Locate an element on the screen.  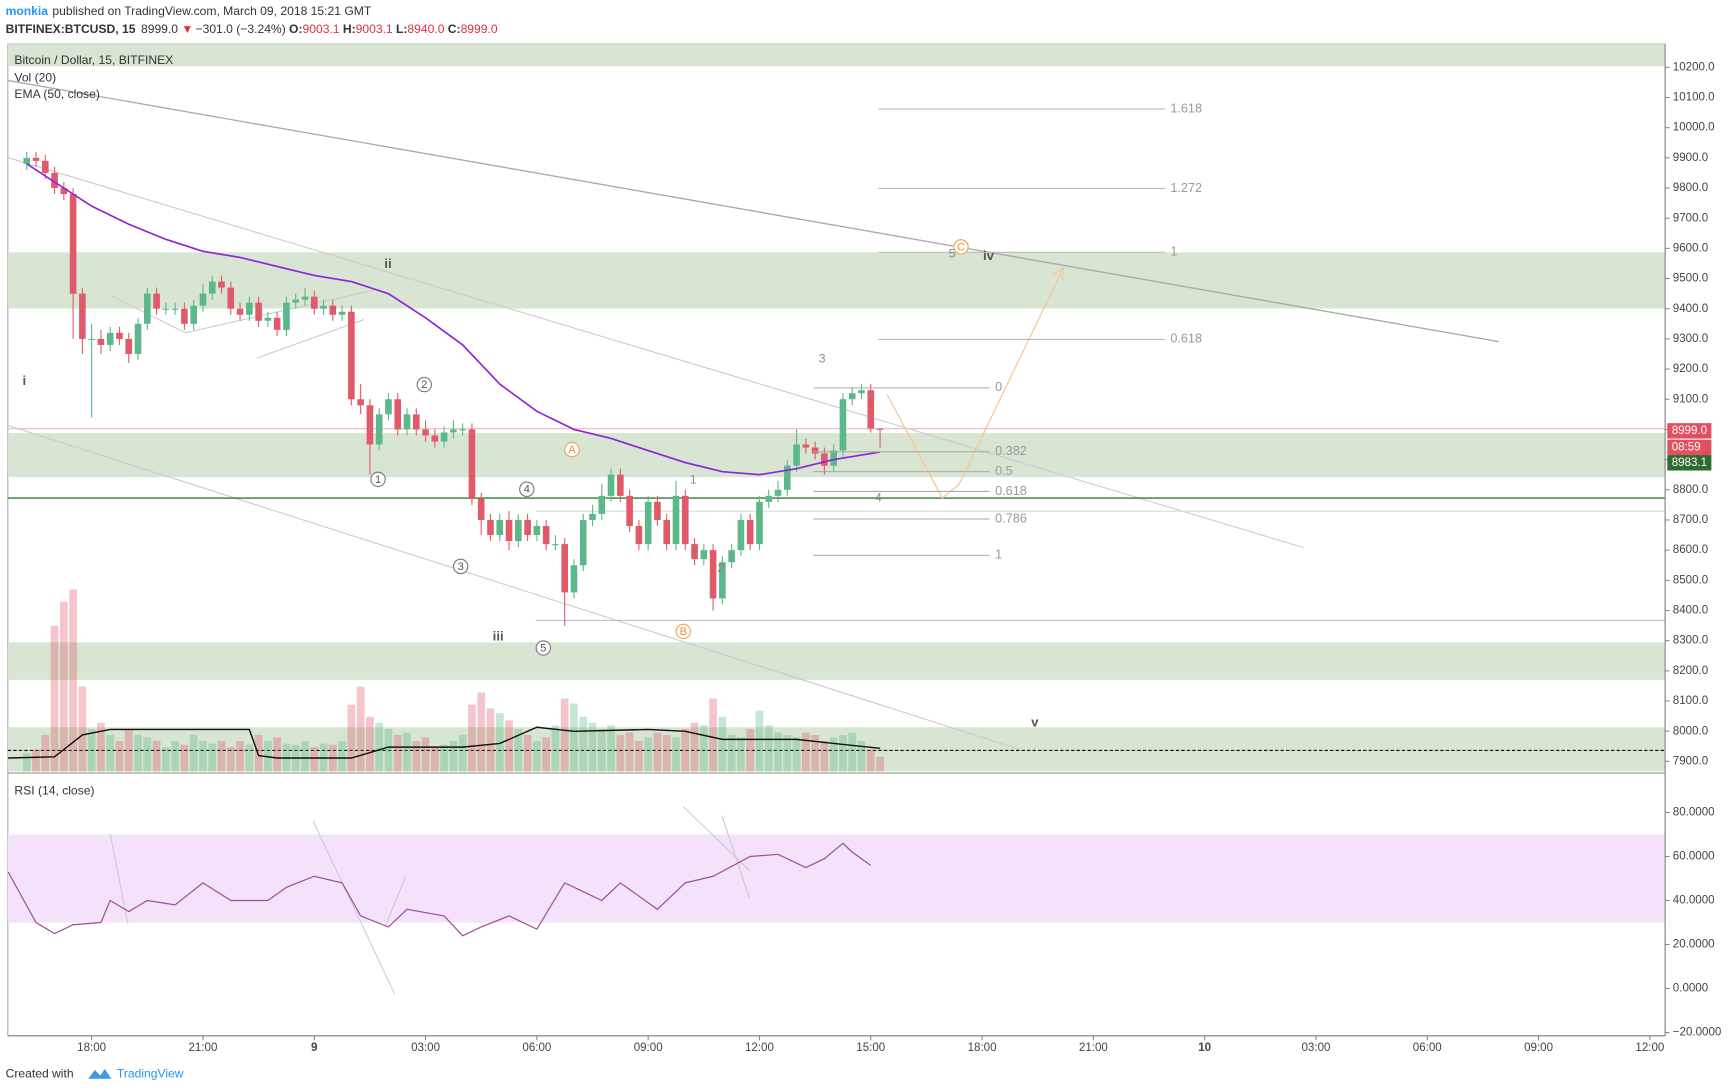
wave-label: ii is located at coordinates (387, 263).